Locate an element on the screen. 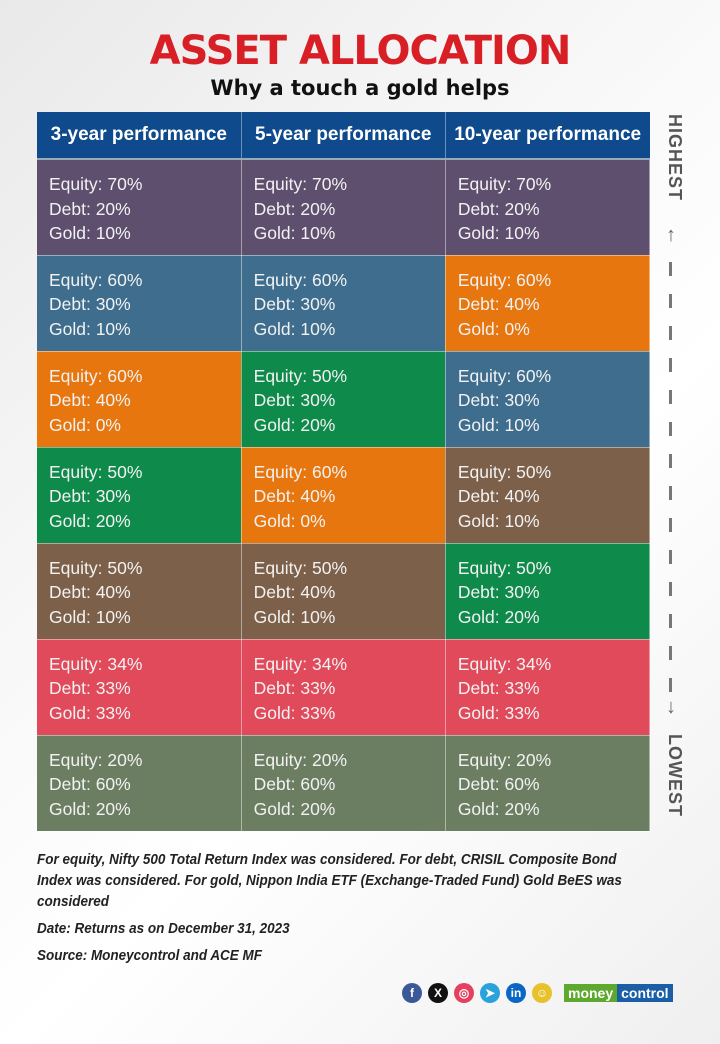  telegram-icon: ➤ is located at coordinates (490, 993).